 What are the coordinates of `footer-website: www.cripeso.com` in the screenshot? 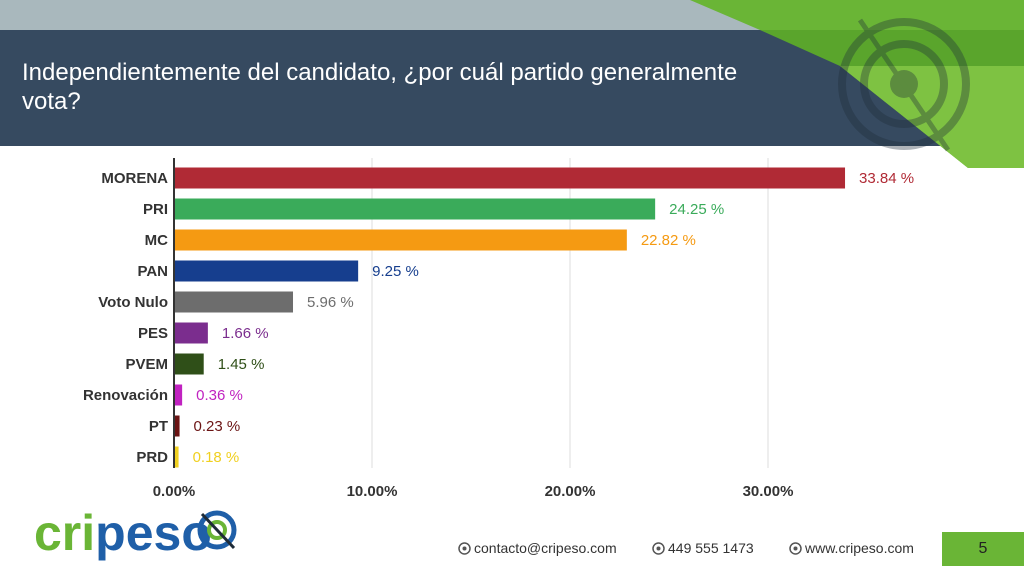 It's located at (851, 548).